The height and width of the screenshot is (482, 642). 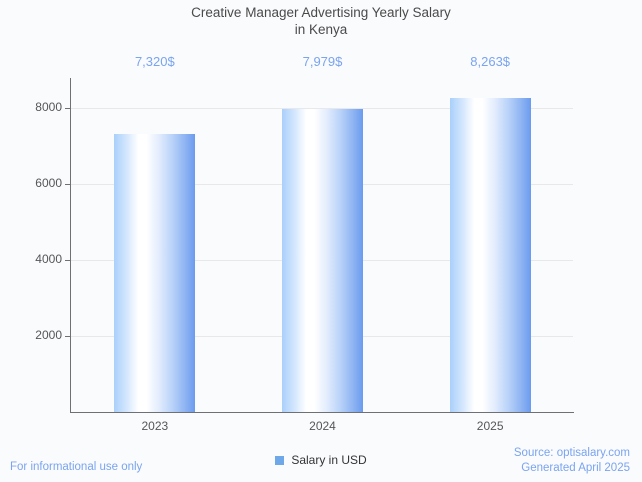 What do you see at coordinates (571, 453) in the screenshot?
I see `footer-source-line: Source: optisalary.com` at bounding box center [571, 453].